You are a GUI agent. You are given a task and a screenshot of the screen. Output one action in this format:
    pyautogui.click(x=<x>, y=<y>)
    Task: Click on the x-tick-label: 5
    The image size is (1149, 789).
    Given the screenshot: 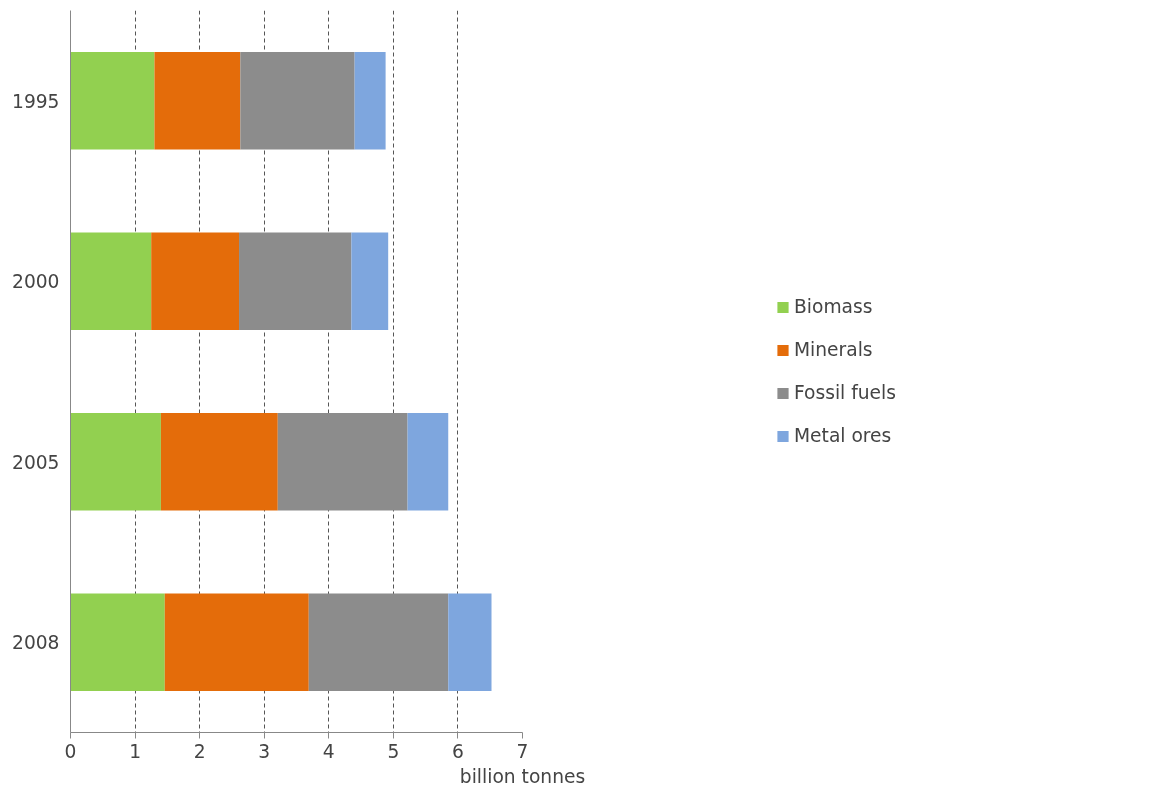 What is the action you would take?
    pyautogui.click(x=393, y=751)
    